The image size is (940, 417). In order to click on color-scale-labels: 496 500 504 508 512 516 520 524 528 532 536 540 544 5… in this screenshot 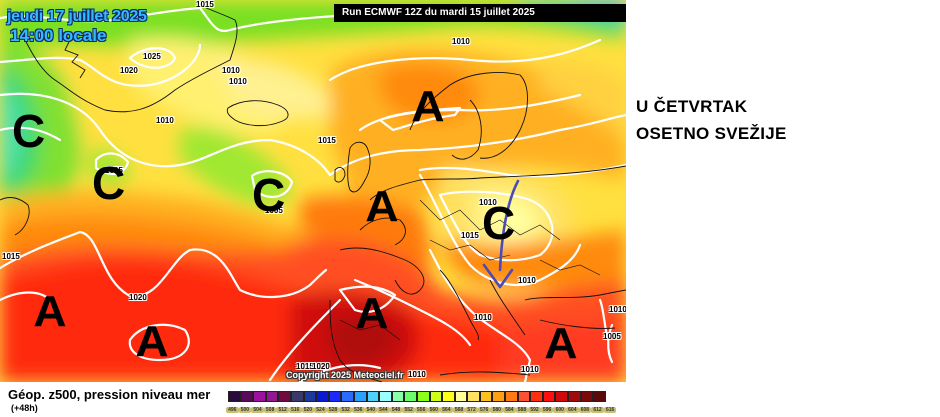, I will do `click(421, 410)`.